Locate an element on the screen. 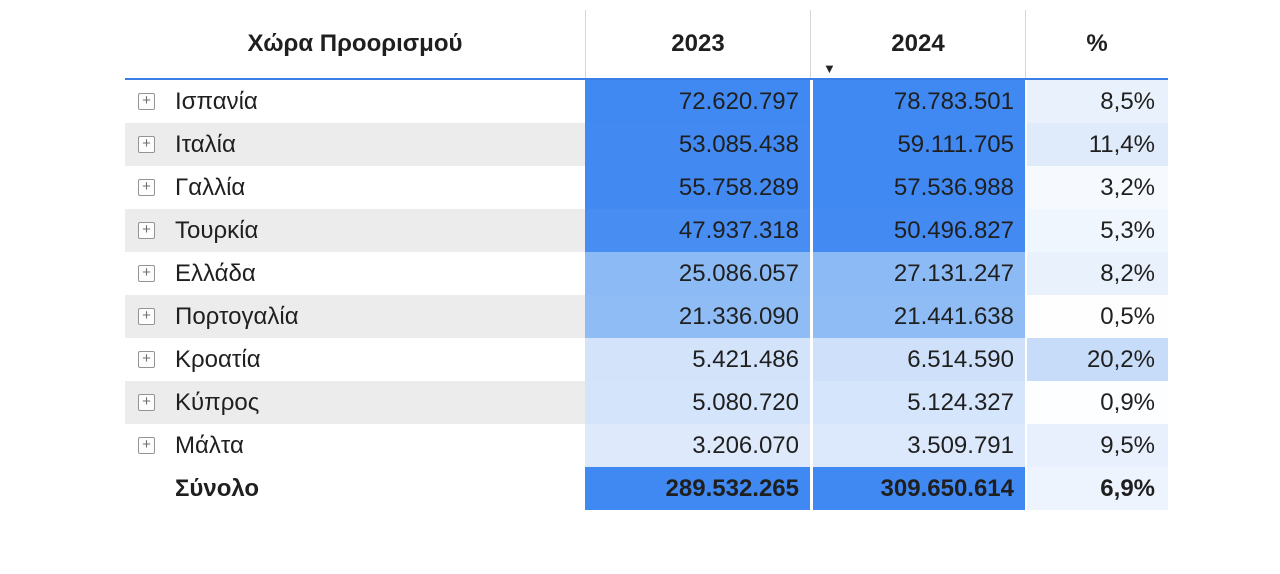 The image size is (1280, 574). header-2024: 2024 ▼ is located at coordinates (917, 44).